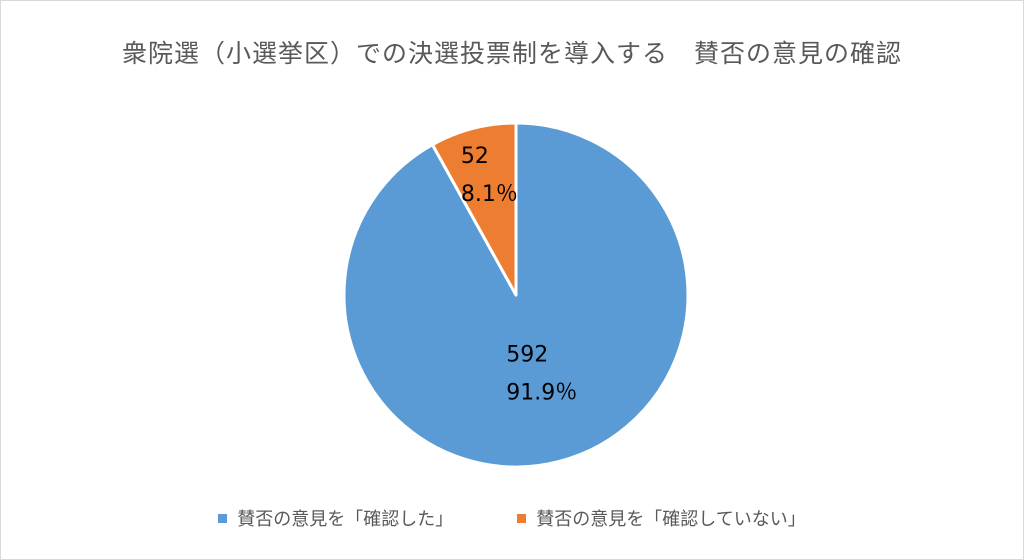  What do you see at coordinates (511, 53) in the screenshot?
I see `chart-title: 衆院選（小選挙区）での決選投票制を導入する 賛否の意見の確認` at bounding box center [511, 53].